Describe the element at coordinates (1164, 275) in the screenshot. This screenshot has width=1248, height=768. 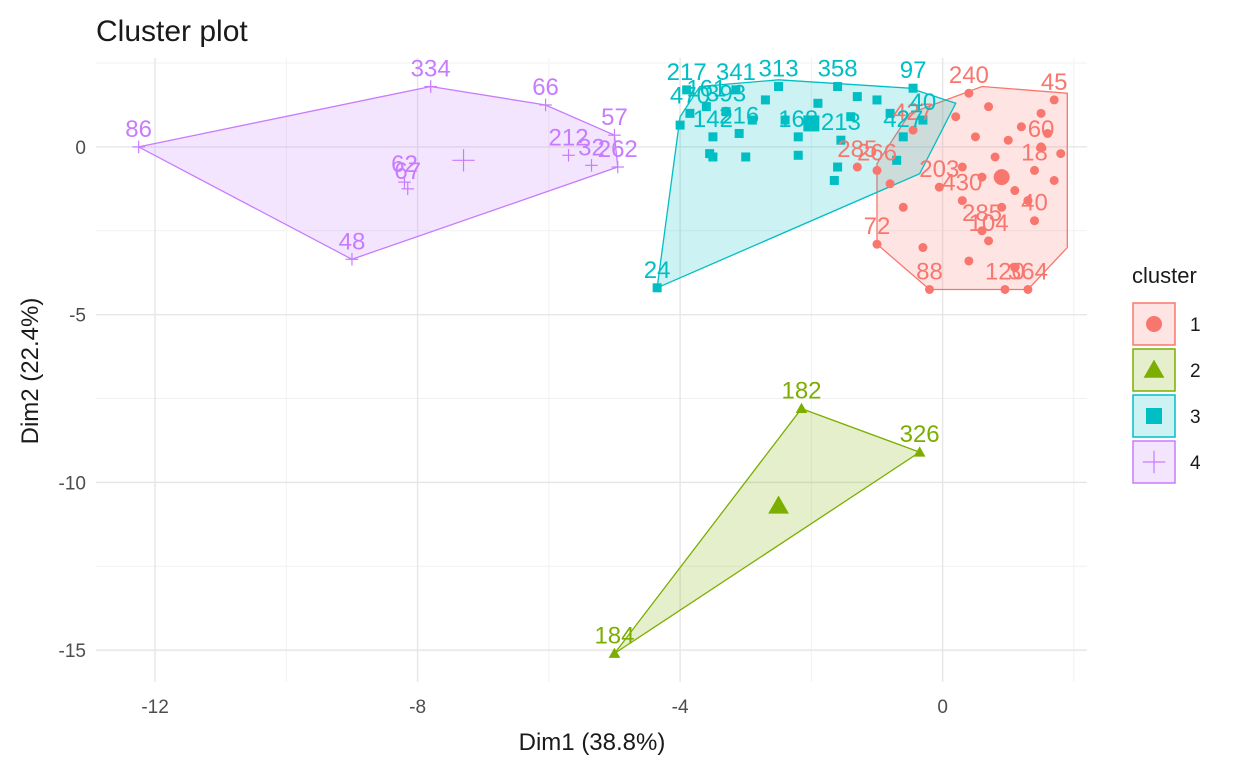
I see `legend-title: cluster` at that location.